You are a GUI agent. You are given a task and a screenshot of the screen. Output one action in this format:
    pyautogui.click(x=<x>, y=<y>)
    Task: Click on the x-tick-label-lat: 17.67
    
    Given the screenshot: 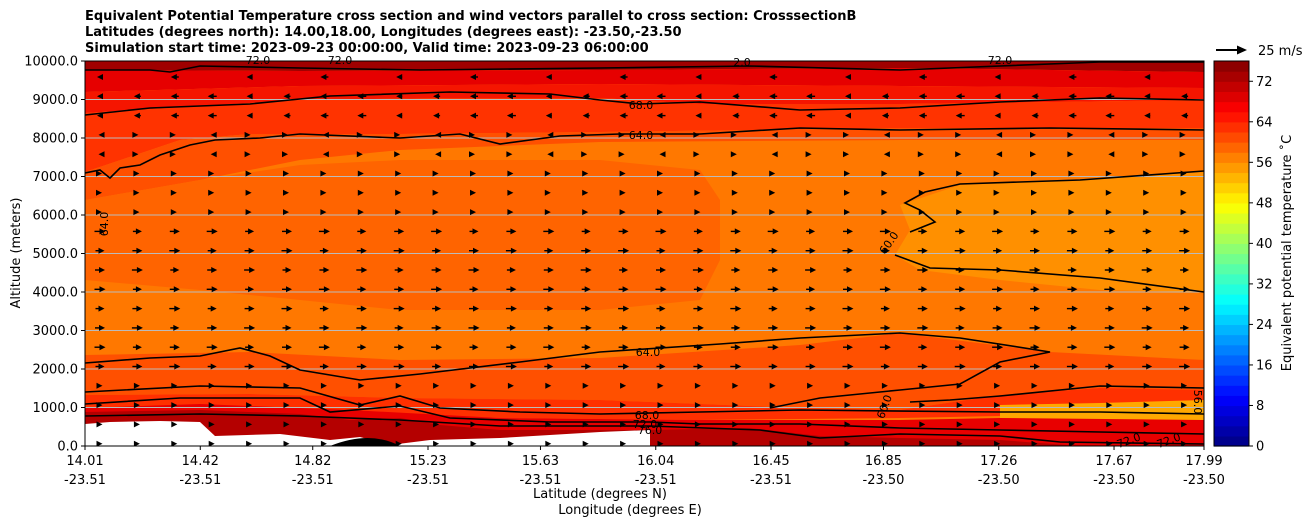 What is the action you would take?
    pyautogui.click(x=1113, y=461)
    